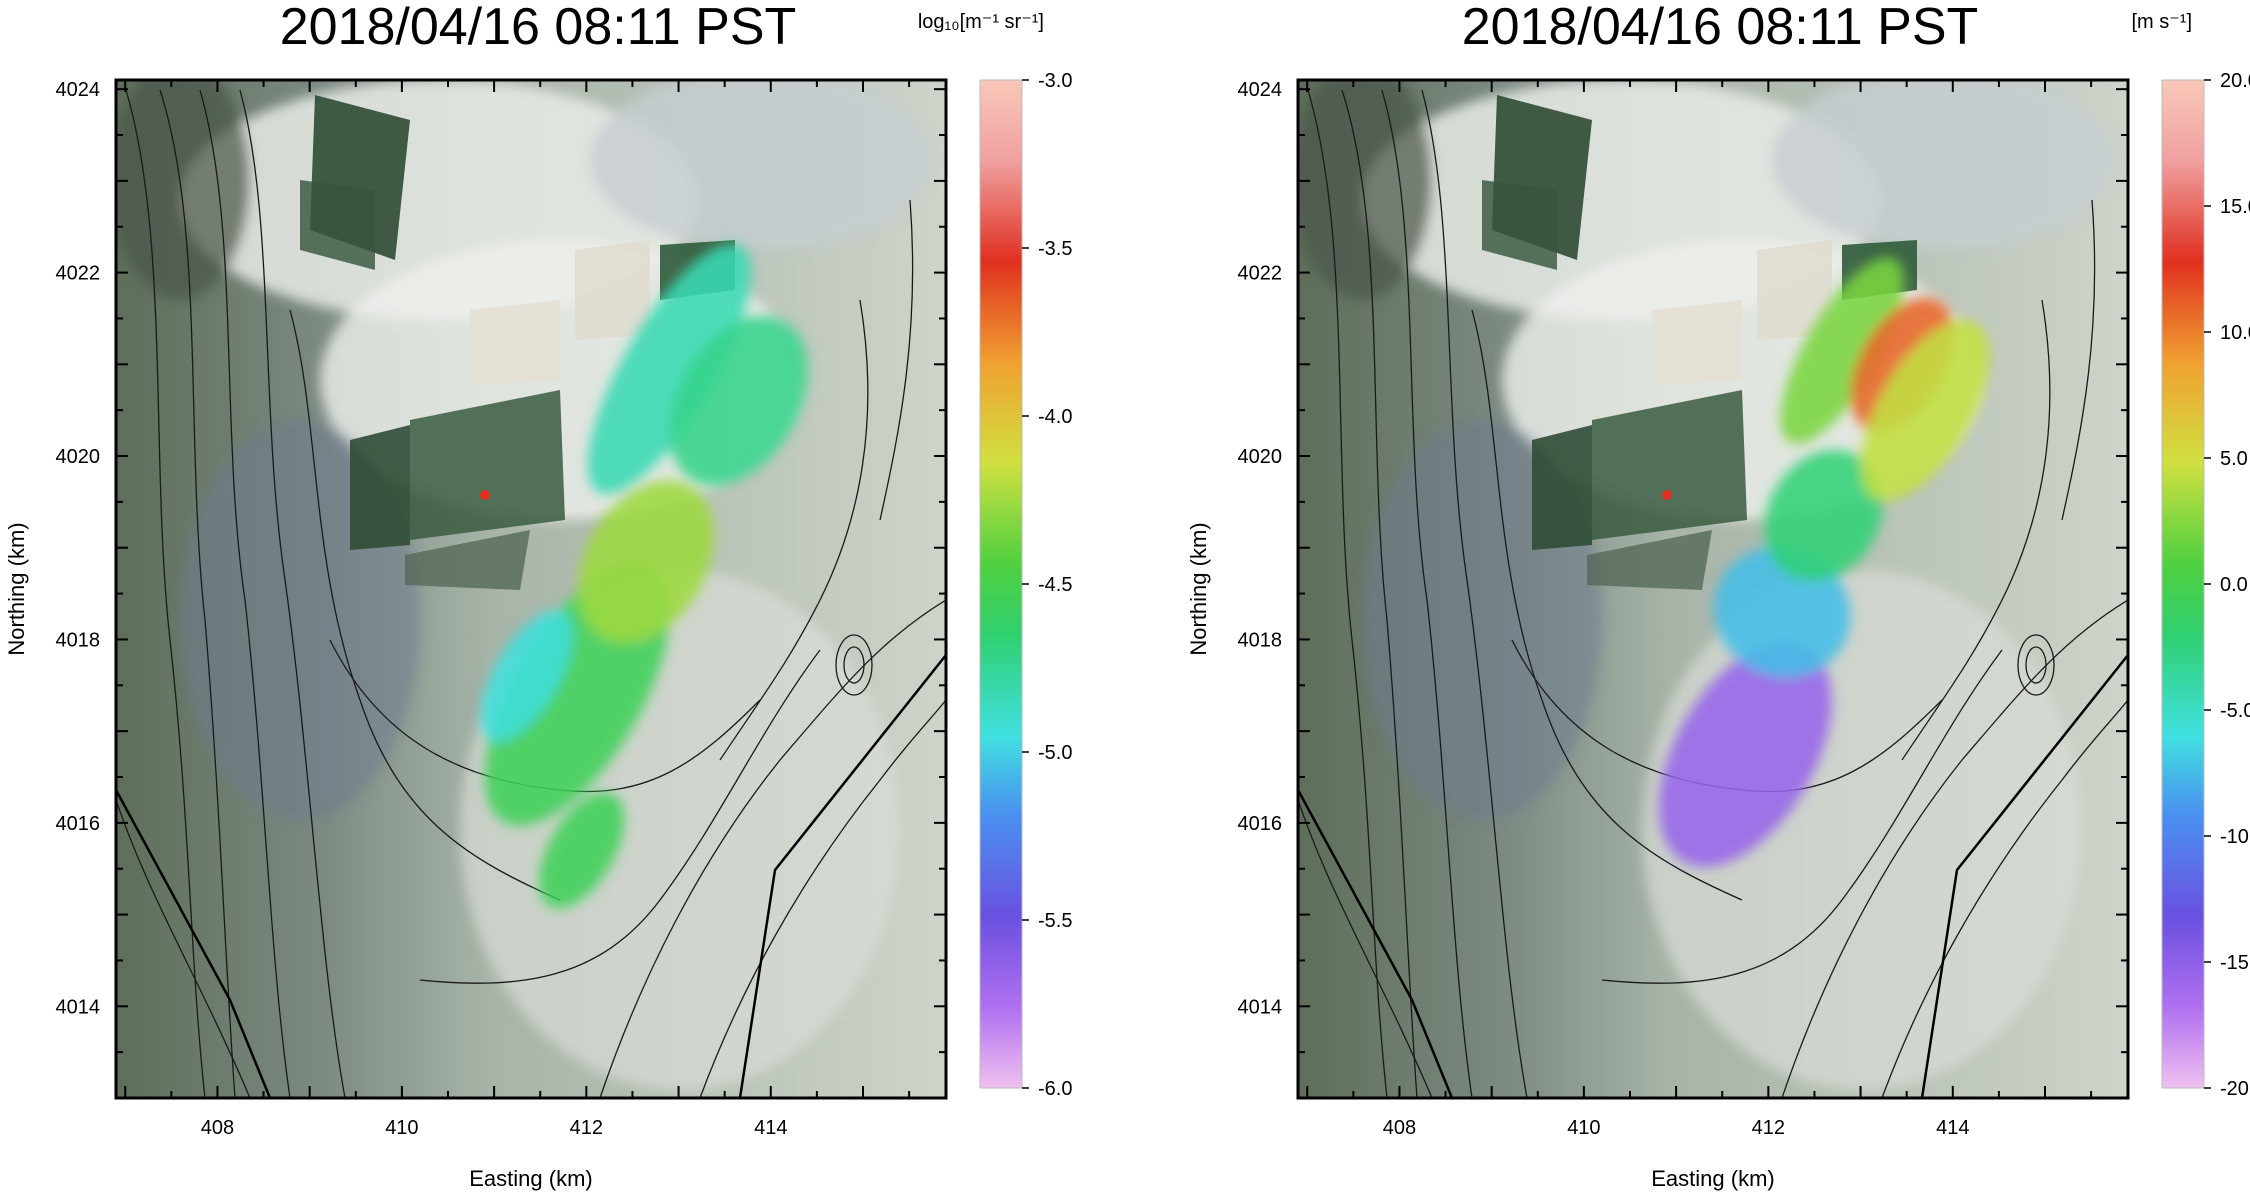 The image size is (2250, 1192). Describe the element at coordinates (2234, 585) in the screenshot. I see `colorbar-tick-label: 0.0` at that location.